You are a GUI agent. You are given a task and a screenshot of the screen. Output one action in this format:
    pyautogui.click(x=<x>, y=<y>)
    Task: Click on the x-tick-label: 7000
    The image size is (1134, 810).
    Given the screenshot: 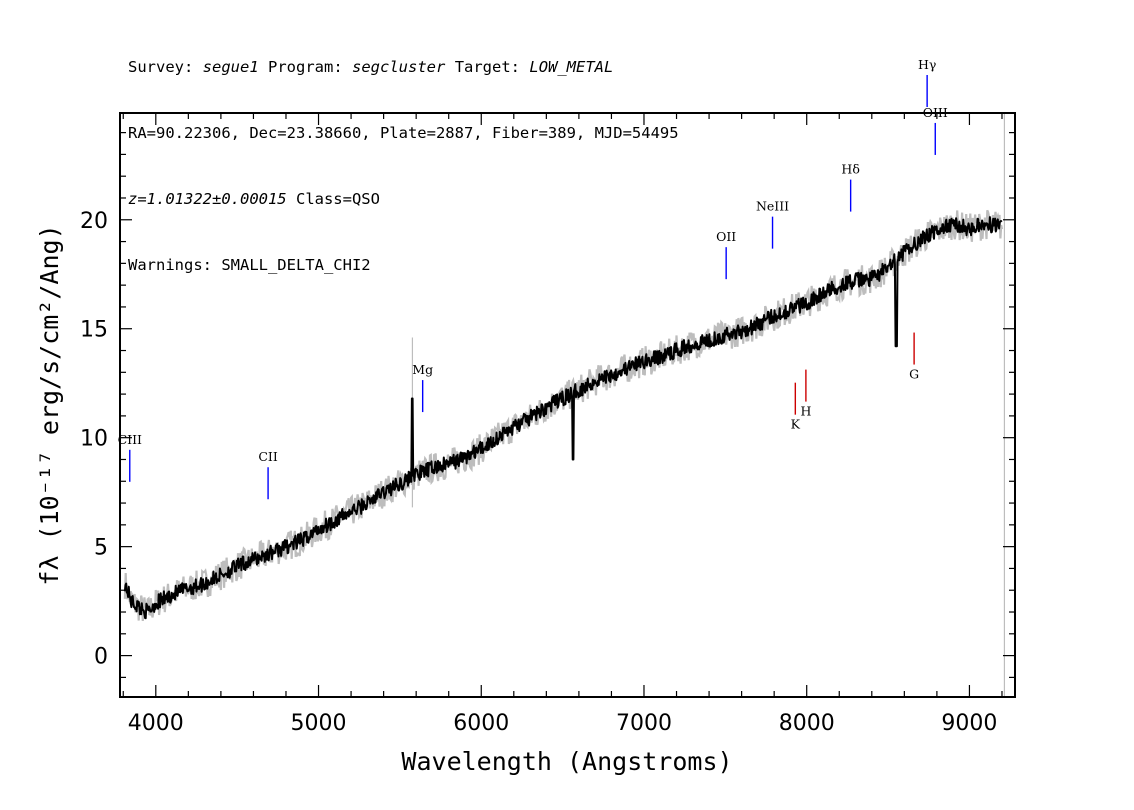 What is the action you would take?
    pyautogui.click(x=644, y=723)
    